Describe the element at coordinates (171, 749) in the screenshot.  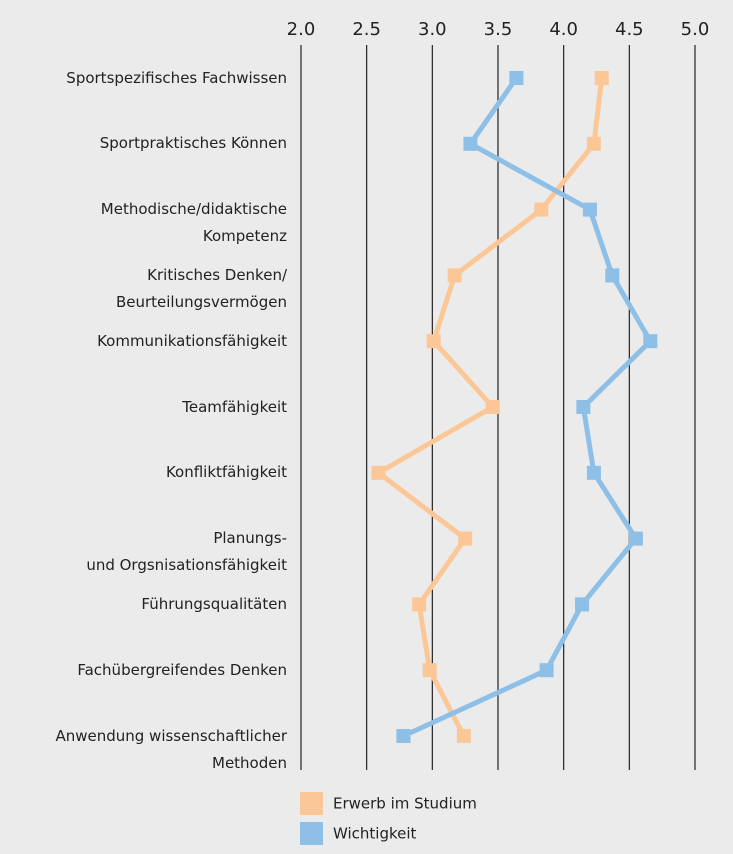
I see `y-tick-label: Anwendung wissenschaftlicher Methoden` at that location.